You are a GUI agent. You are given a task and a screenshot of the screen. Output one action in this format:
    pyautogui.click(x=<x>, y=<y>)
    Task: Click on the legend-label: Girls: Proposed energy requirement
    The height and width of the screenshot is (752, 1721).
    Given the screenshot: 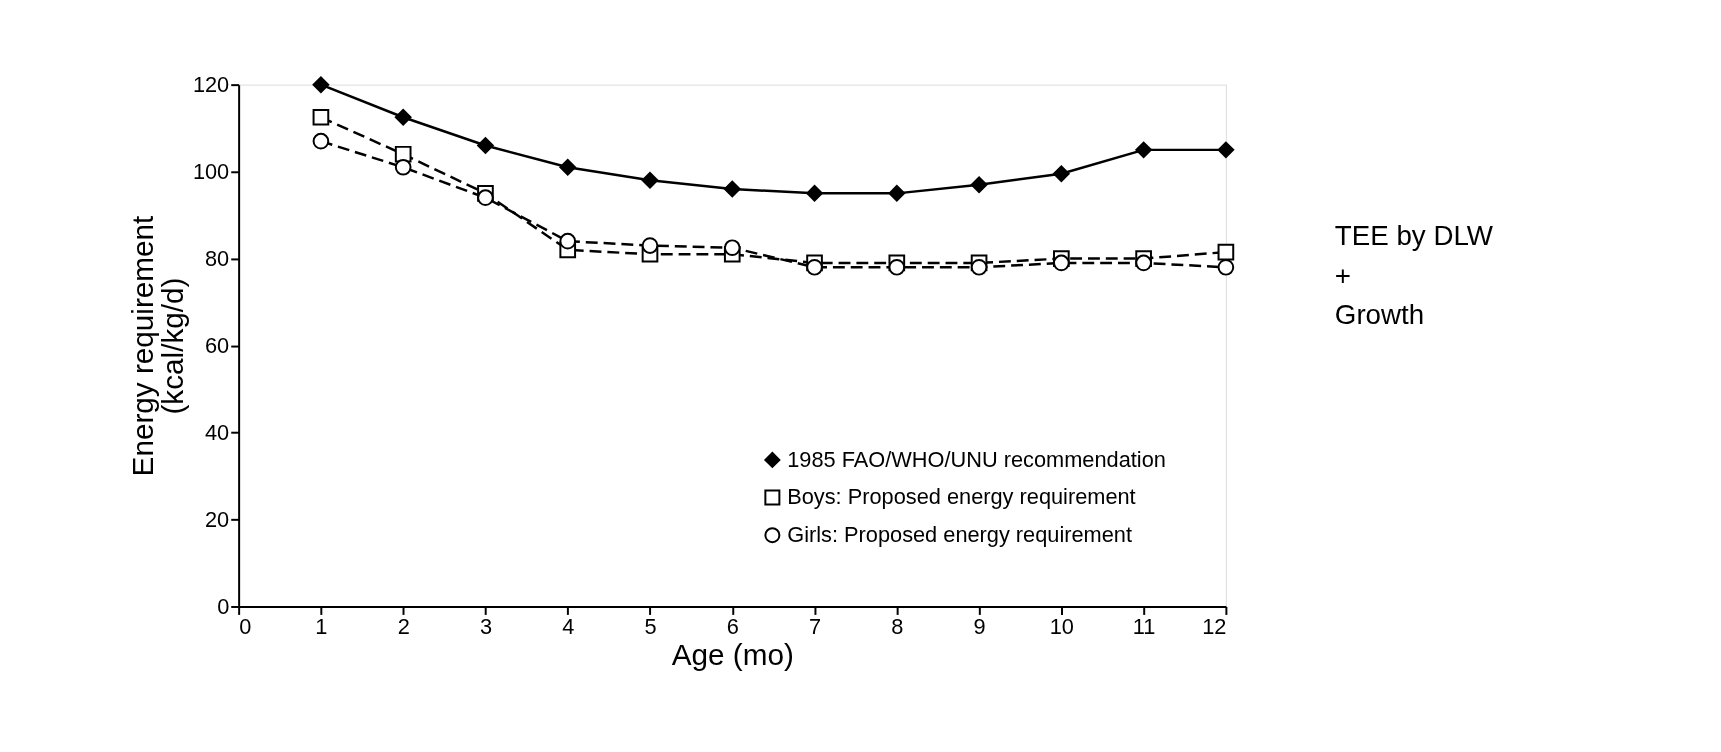 What is the action you would take?
    pyautogui.click(x=960, y=535)
    